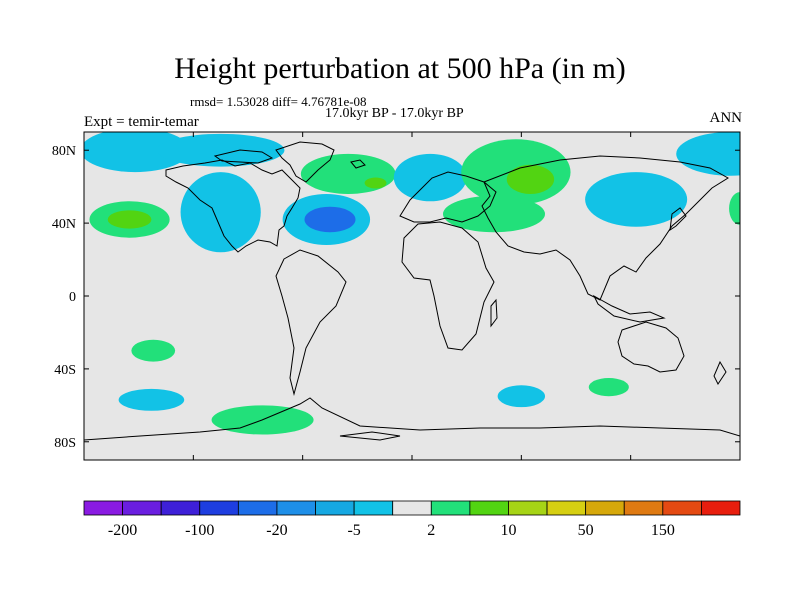 The width and height of the screenshot is (800, 600). Describe the element at coordinates (311, 322) in the screenshot. I see `coastline-south-america` at that location.